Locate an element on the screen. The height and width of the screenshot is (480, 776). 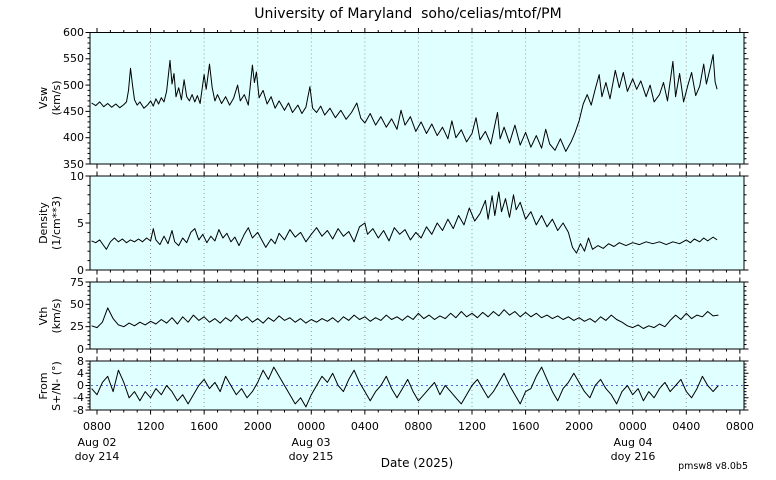
y-tick-label-density: 5 is located at coordinates (80, 223).